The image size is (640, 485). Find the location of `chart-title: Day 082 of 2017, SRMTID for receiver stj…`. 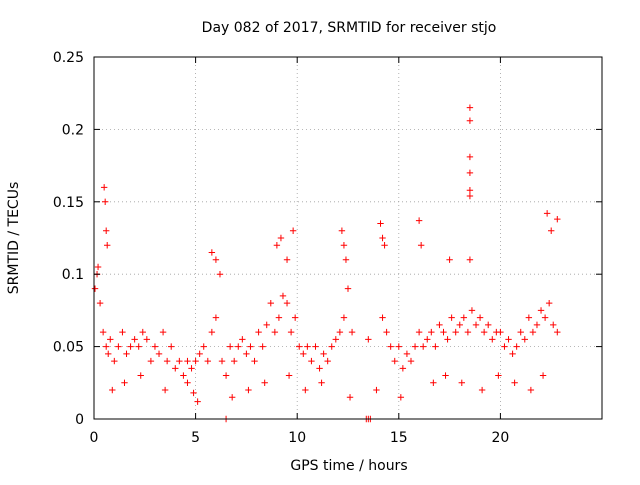

chart-title: Day 082 of 2017, SRMTID for receiver stj… is located at coordinates (349, 28).